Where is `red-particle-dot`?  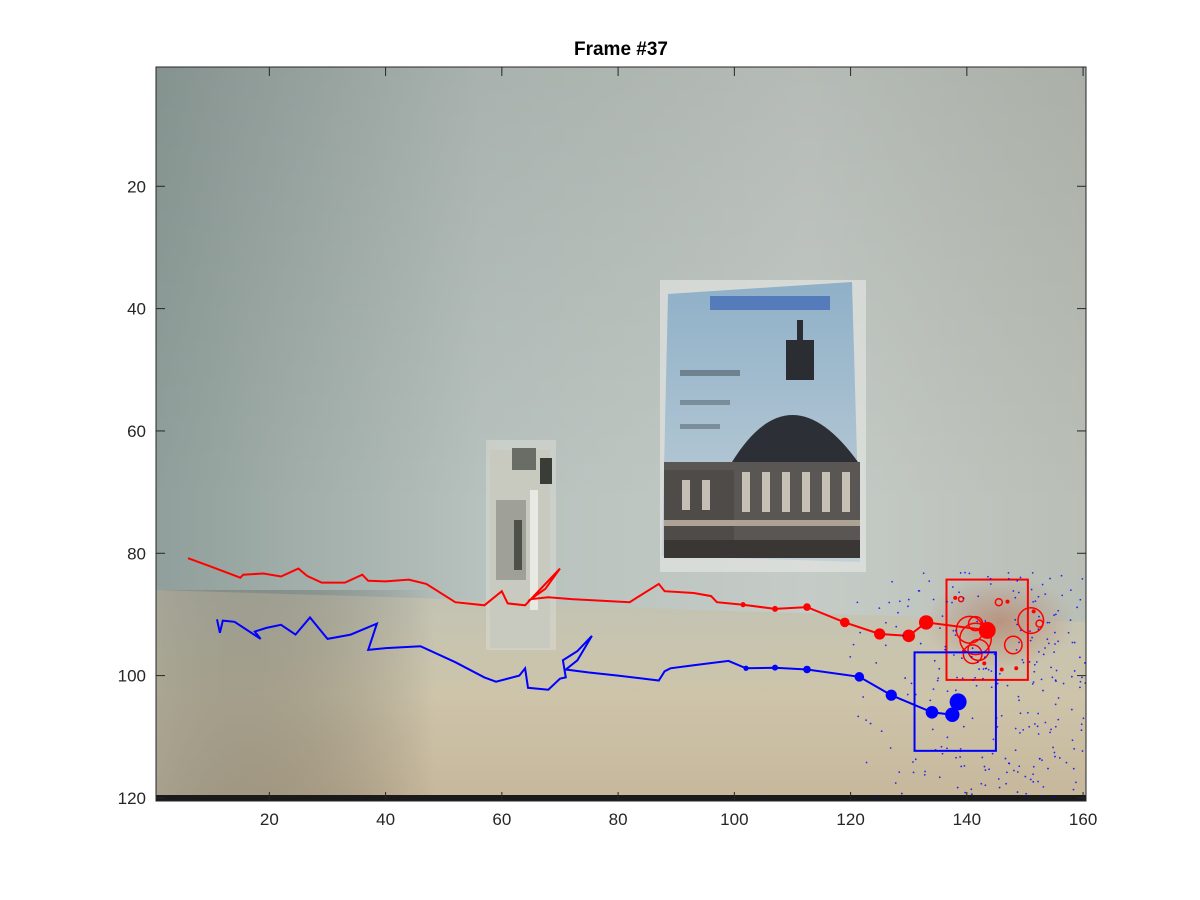
red-particle-dot is located at coordinates (955, 597).